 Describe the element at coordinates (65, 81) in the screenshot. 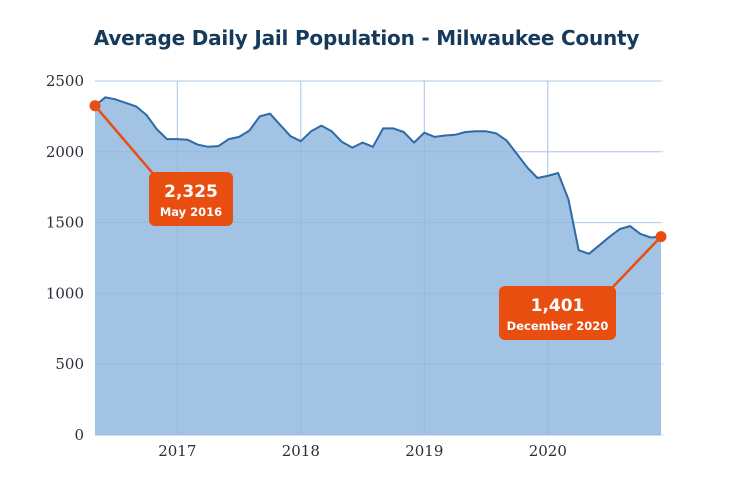

I see `y-tick-label: 2500` at that location.